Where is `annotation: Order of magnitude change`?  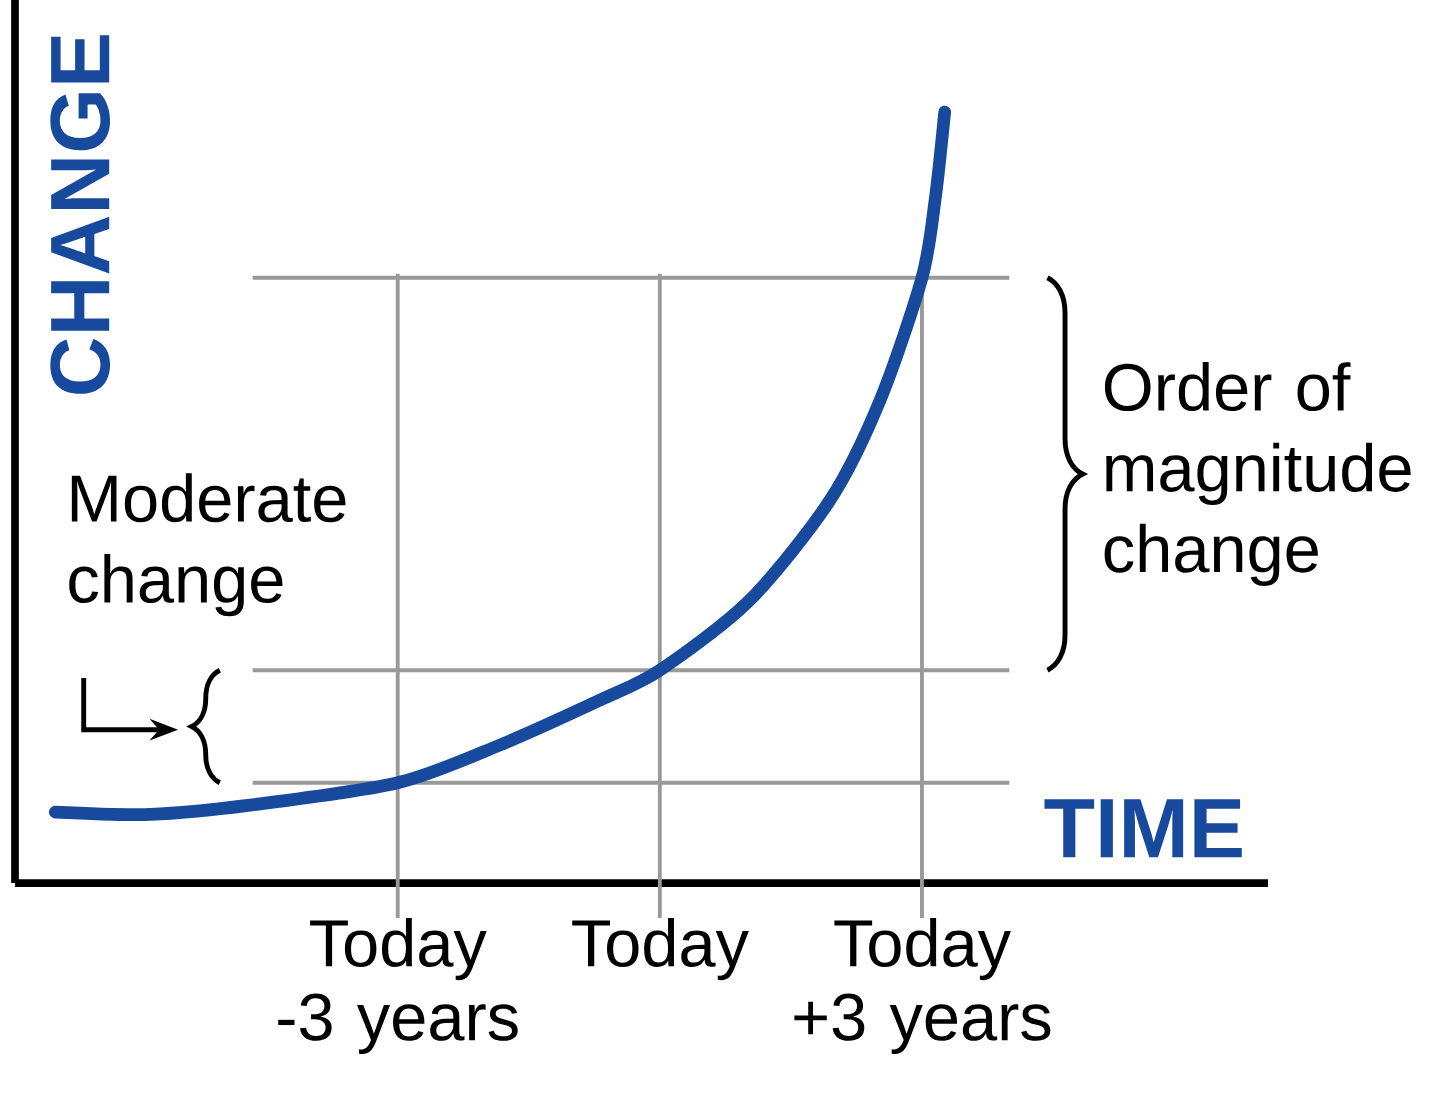
annotation: Order of magnitude change is located at coordinates (1257, 474).